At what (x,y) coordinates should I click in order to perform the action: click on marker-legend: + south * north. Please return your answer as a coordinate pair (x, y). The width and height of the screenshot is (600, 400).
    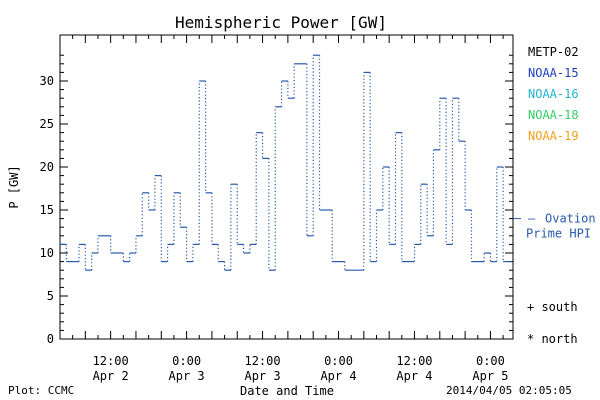
    Looking at the image, I should click on (552, 323).